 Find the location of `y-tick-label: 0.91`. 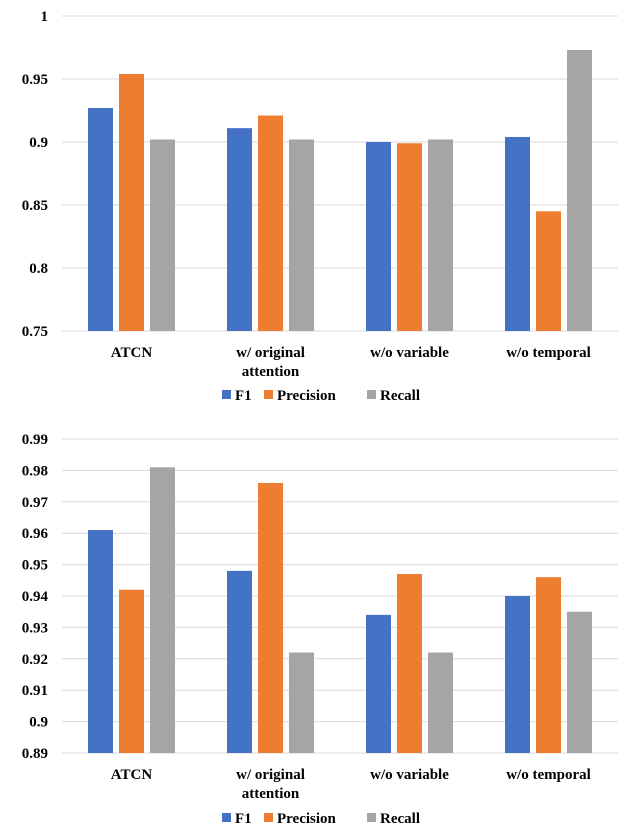

y-tick-label: 0.91 is located at coordinates (35, 691).